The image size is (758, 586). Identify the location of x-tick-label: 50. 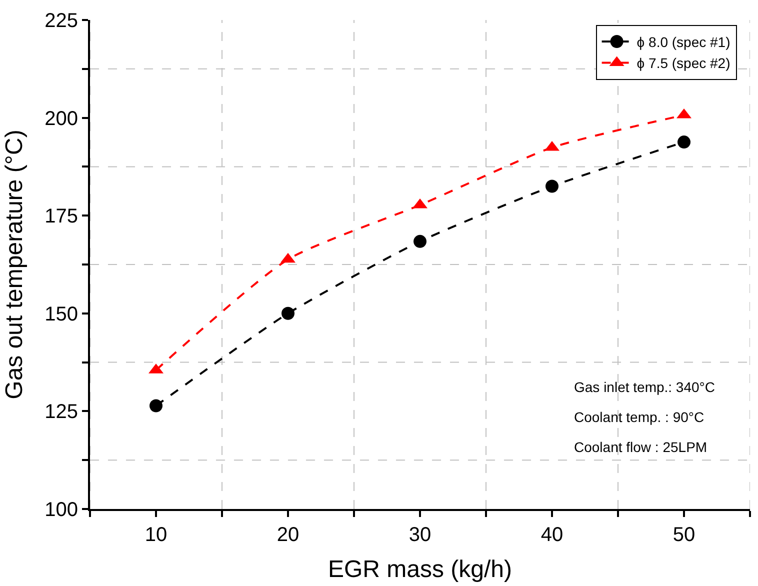
(684, 535).